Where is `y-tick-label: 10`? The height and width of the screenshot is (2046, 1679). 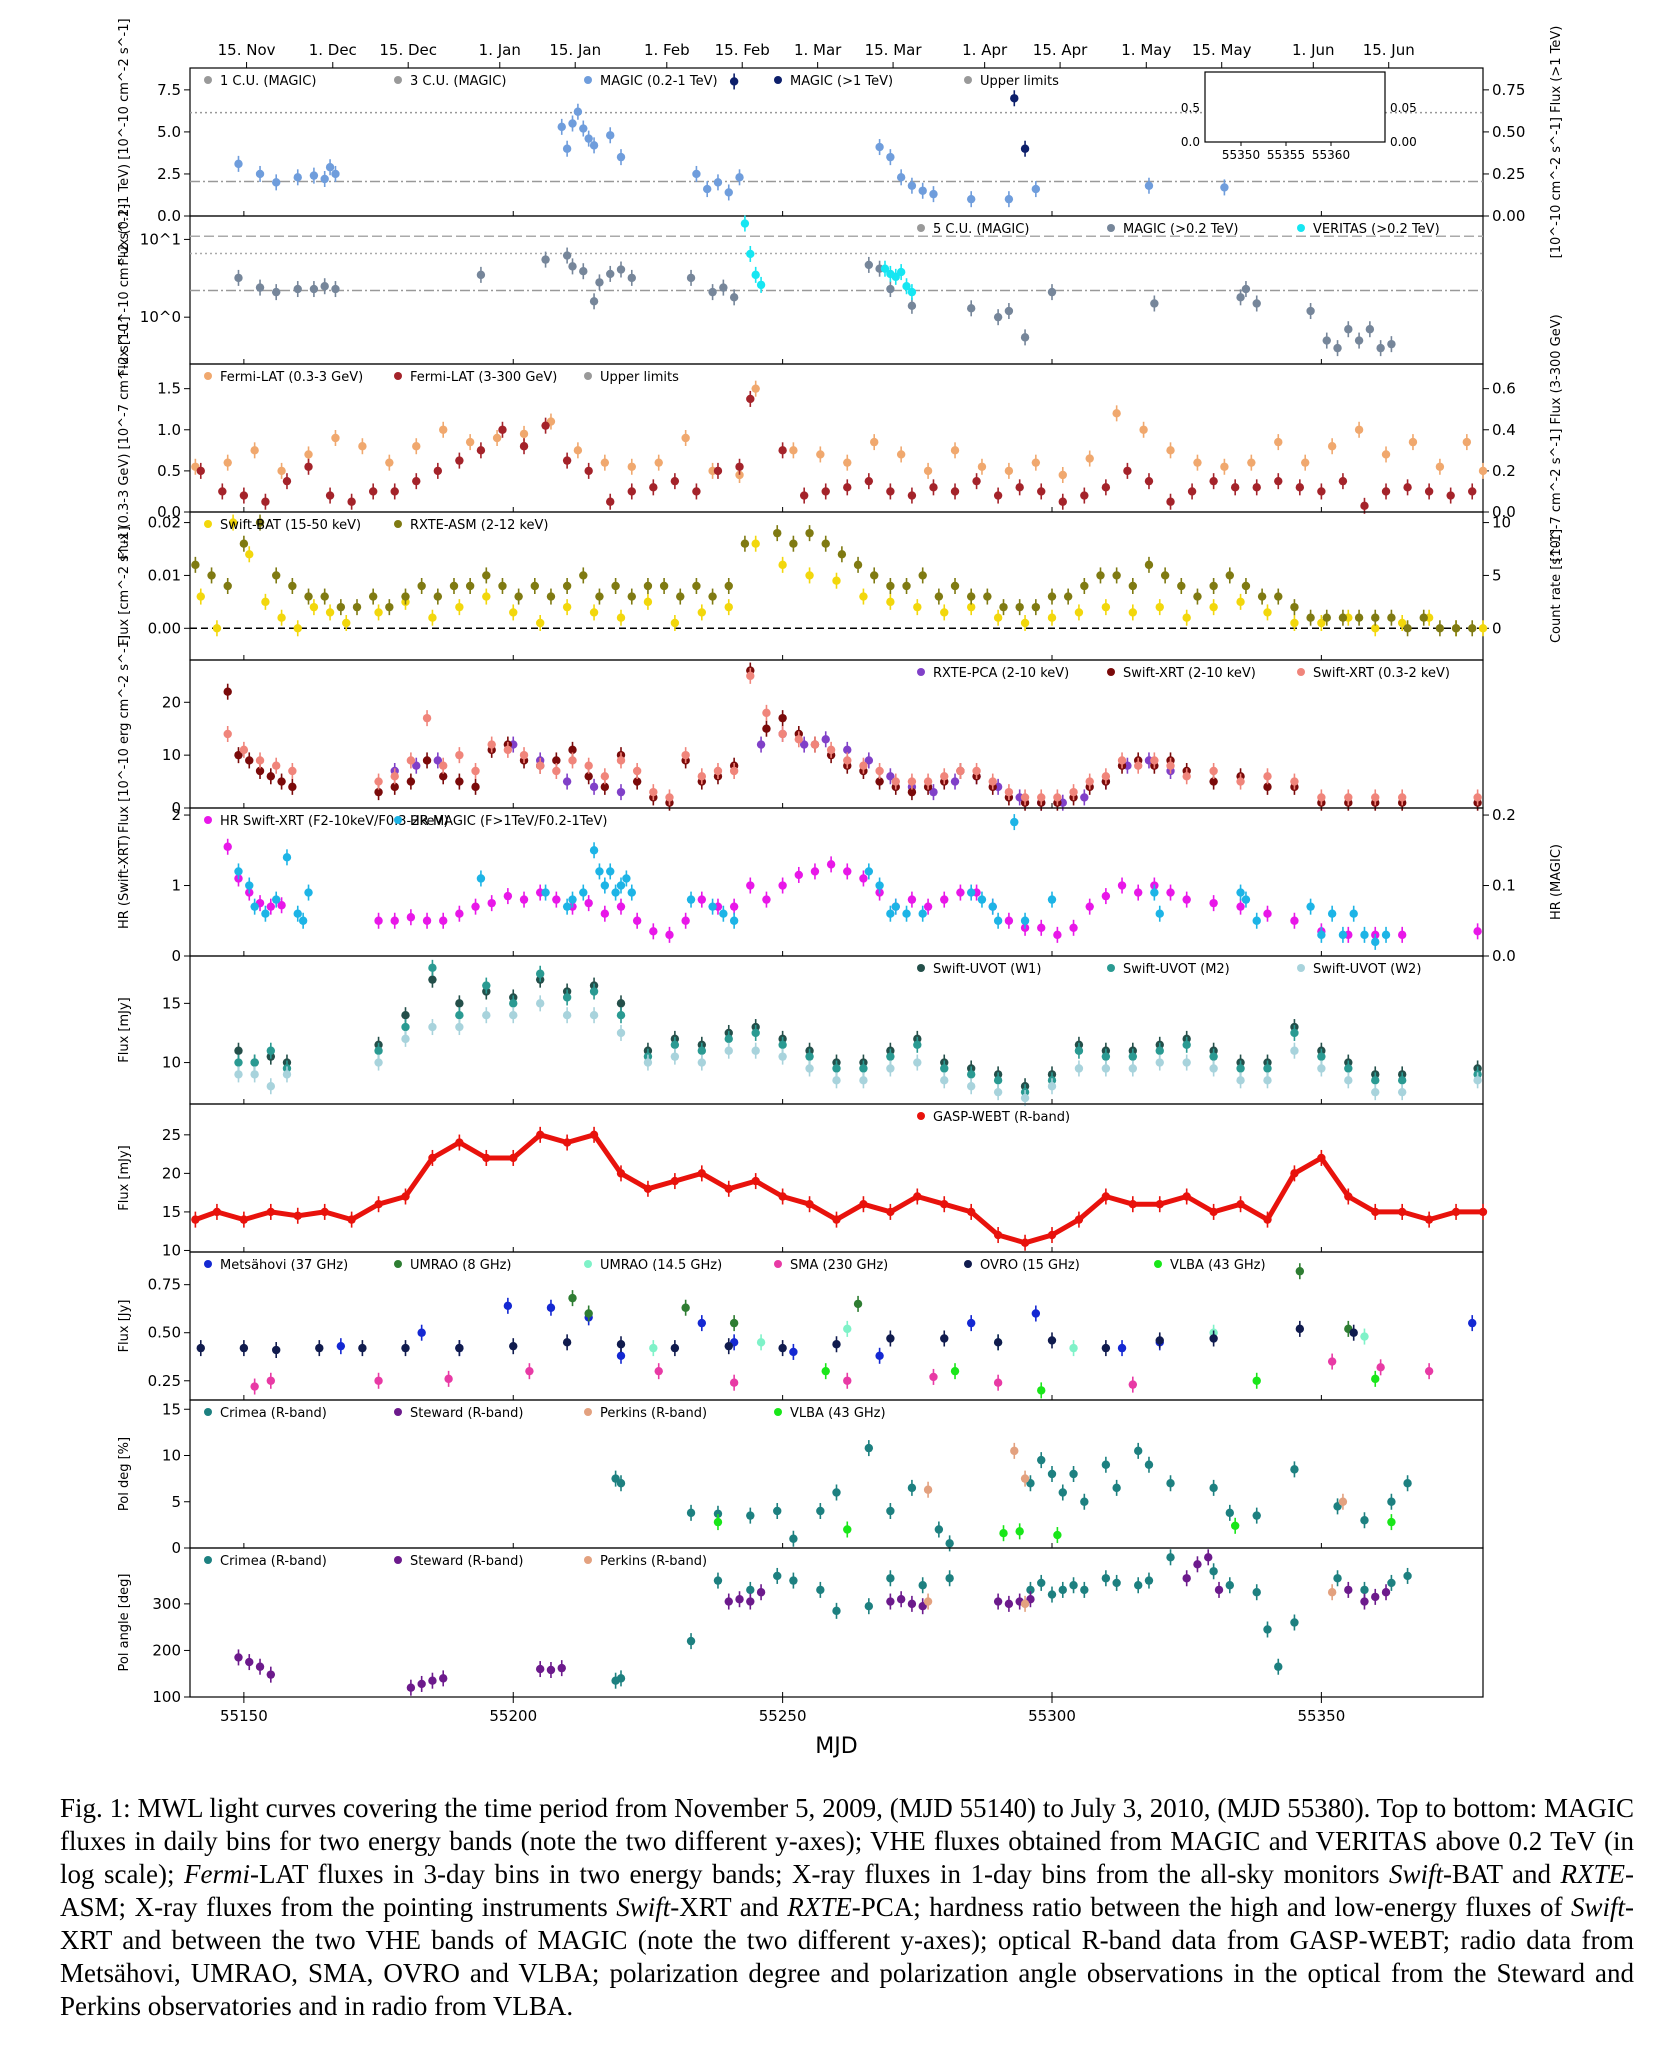 y-tick-label: 10 is located at coordinates (171, 755).